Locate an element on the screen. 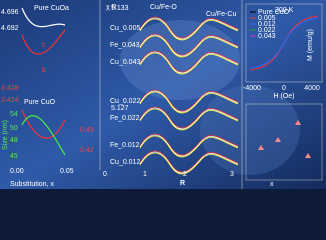  axis-label: M (emu/g) is located at coordinates (310, 45).